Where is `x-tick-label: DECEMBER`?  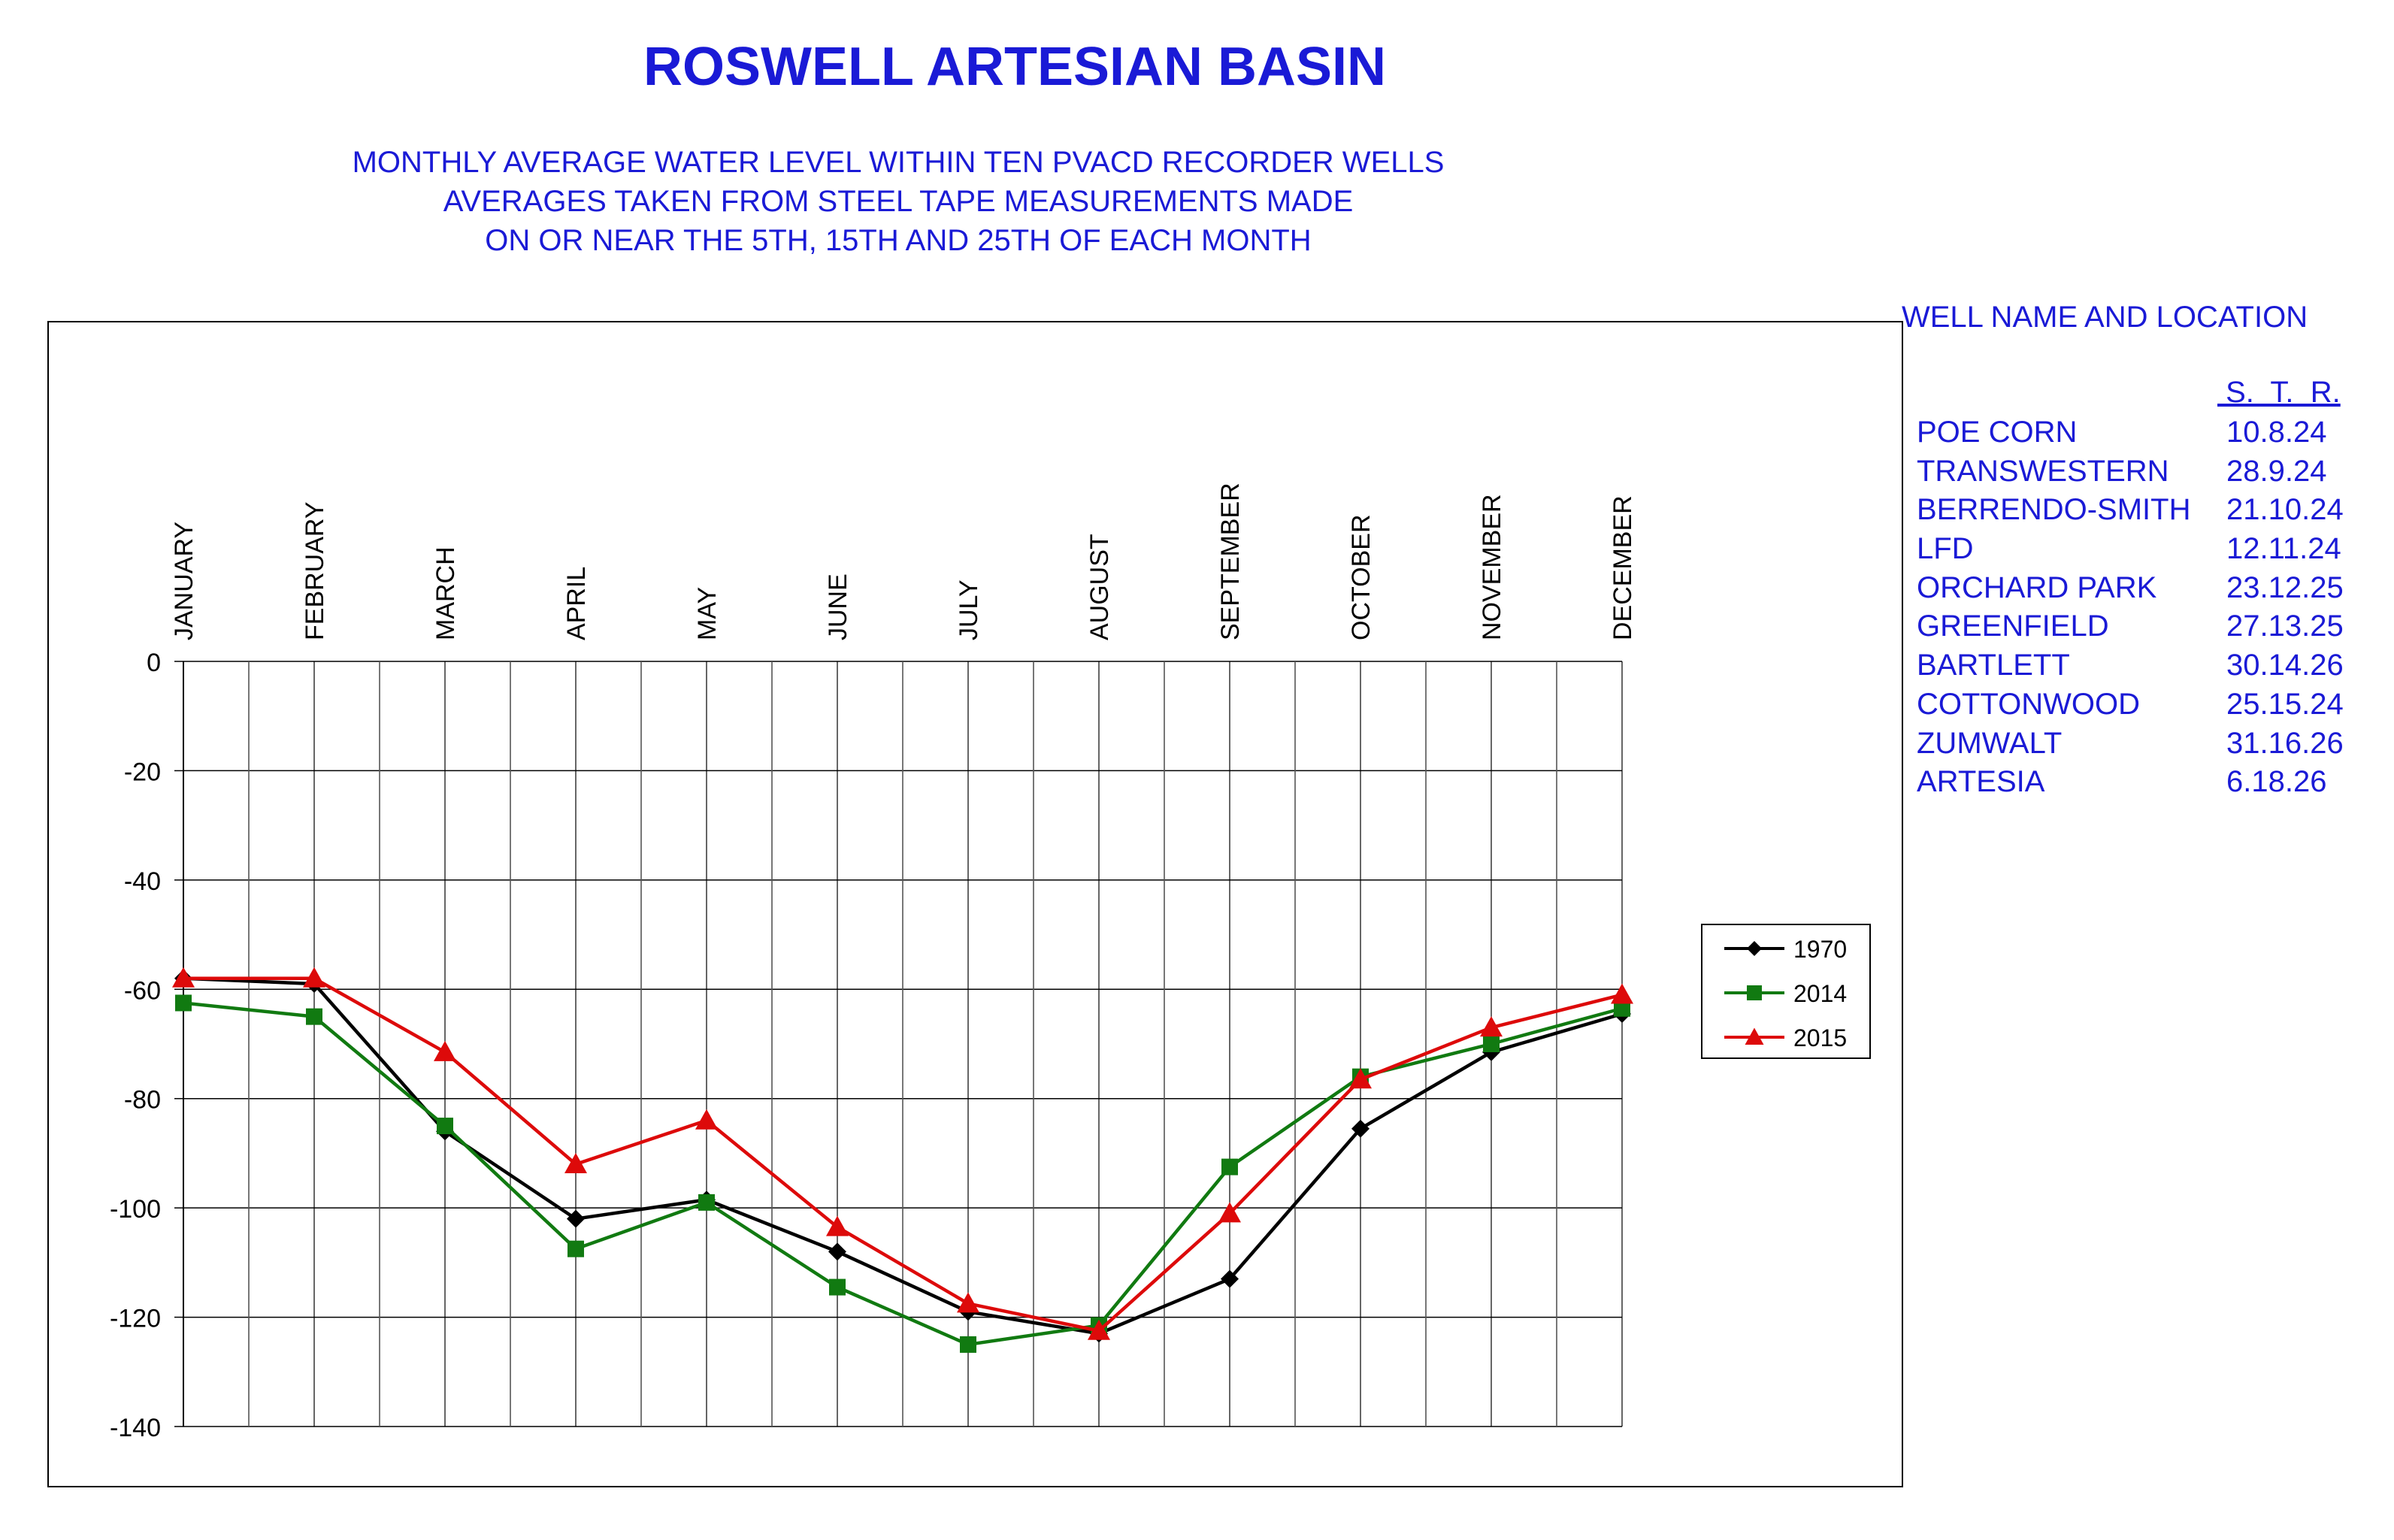
x-tick-label: DECEMBER is located at coordinates (1623, 567).